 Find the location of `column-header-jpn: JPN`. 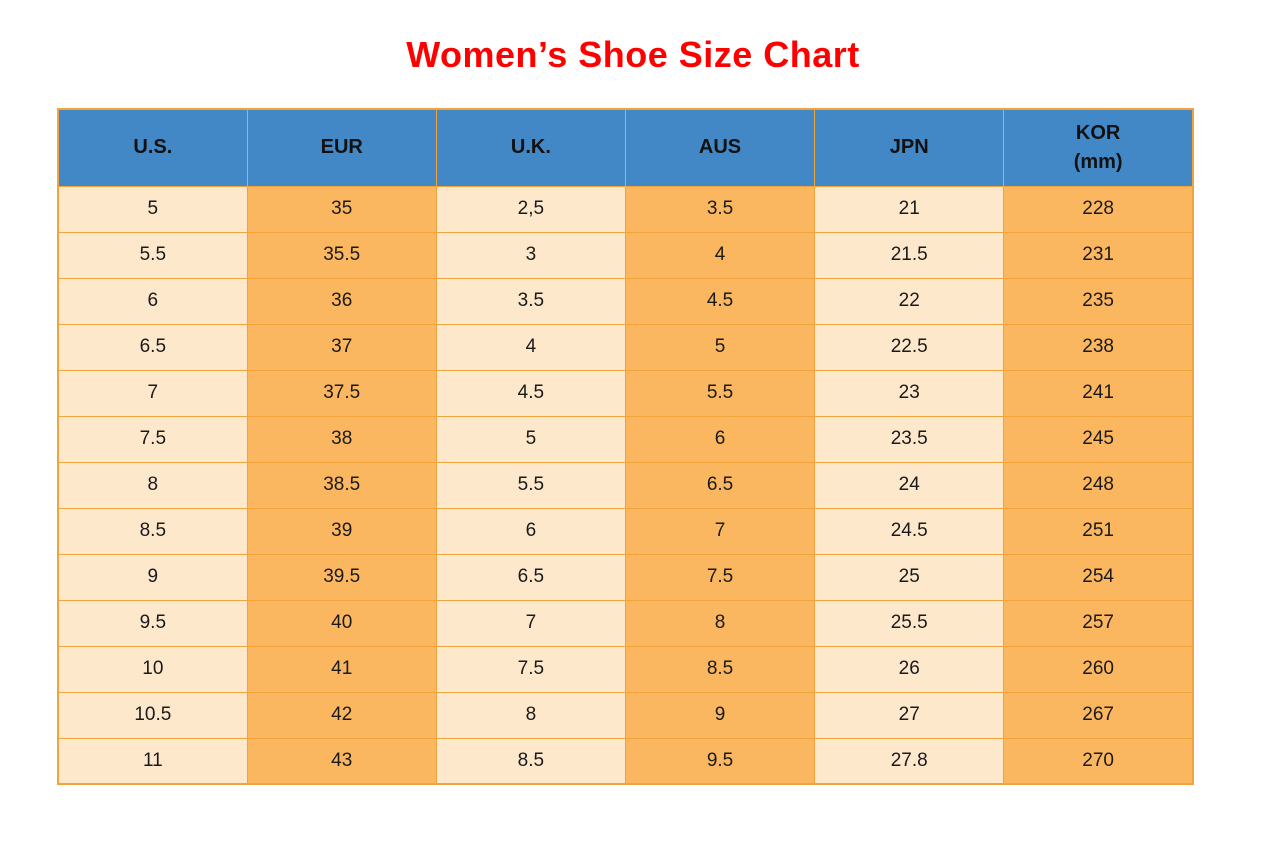

column-header-jpn: JPN is located at coordinates (909, 147).